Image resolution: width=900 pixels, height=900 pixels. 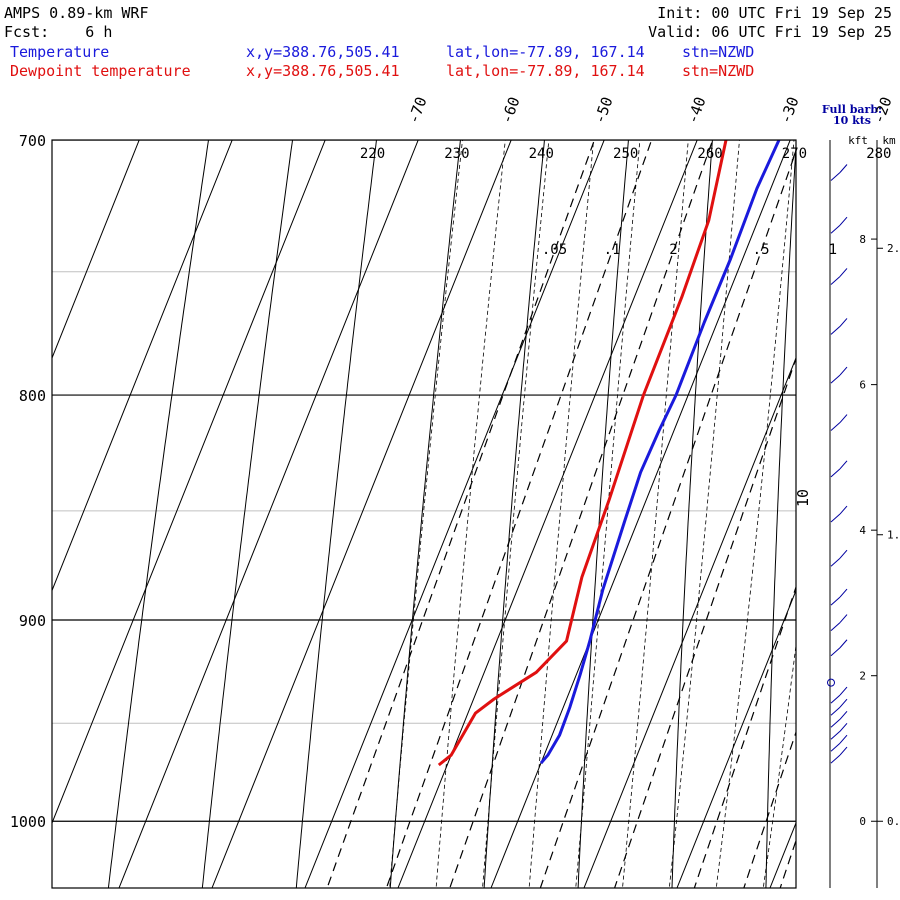 What do you see at coordinates (76, 13) in the screenshot?
I see `model-title: AMPS 0.89-km WRF` at bounding box center [76, 13].